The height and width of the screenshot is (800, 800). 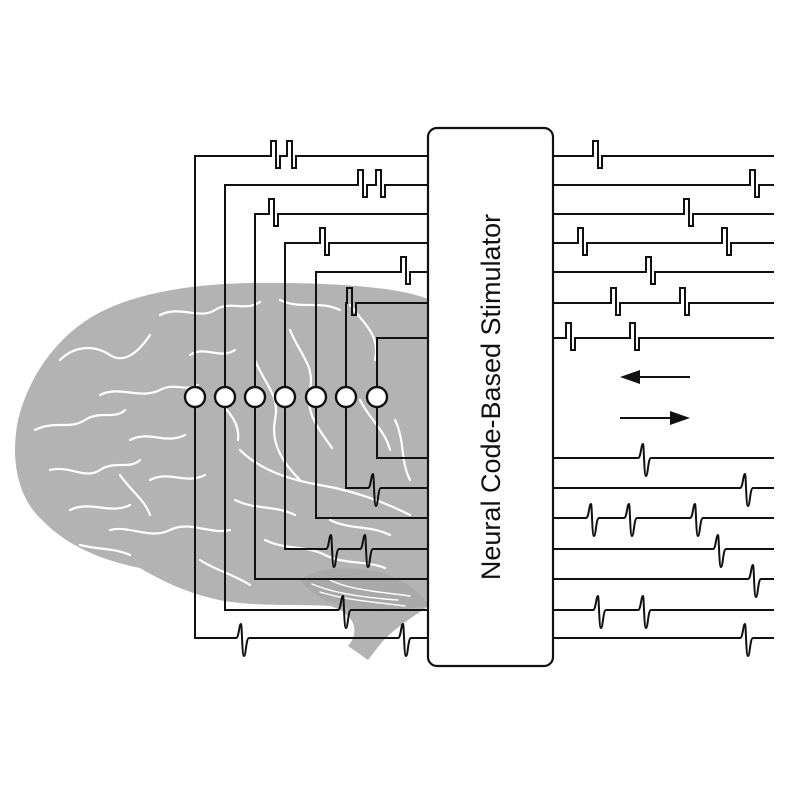 What do you see at coordinates (655, 377) in the screenshot?
I see `arrow-left-icon` at bounding box center [655, 377].